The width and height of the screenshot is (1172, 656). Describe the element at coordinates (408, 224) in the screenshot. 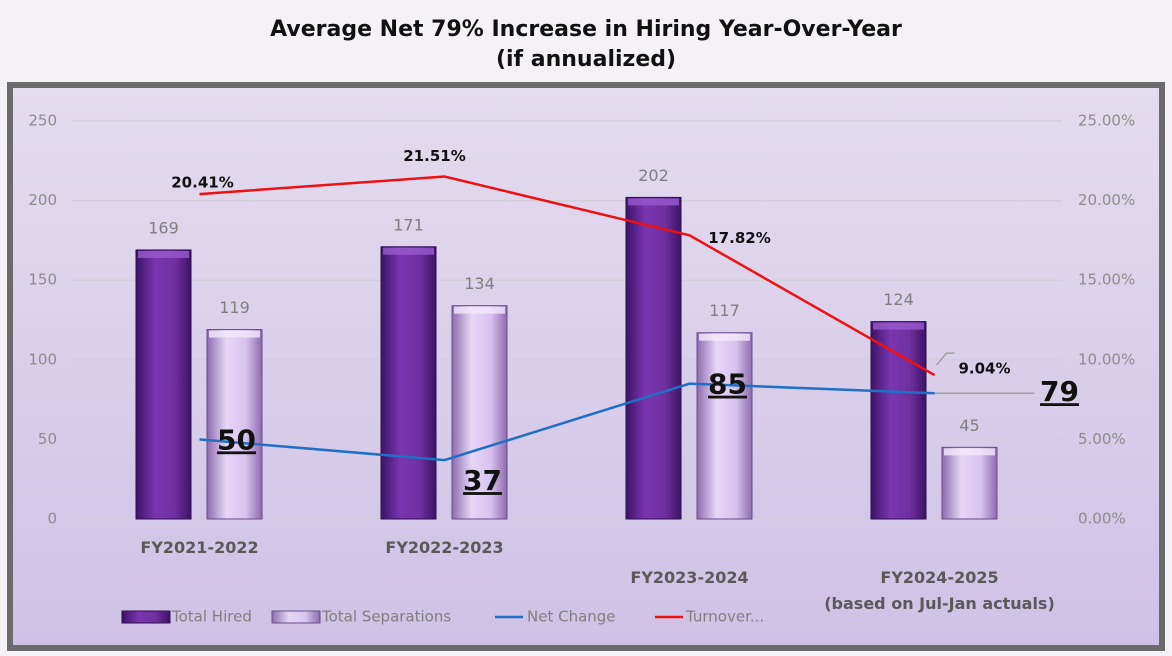

I see `data-label: 171` at that location.